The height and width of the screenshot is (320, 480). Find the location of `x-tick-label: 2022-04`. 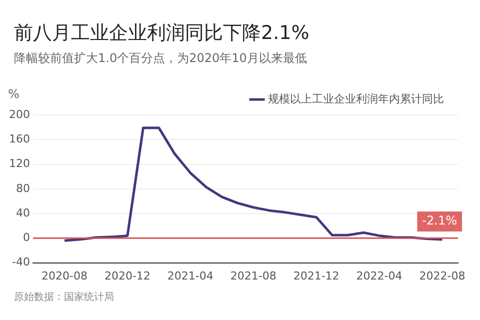

x-tick-label: 2022-04 is located at coordinates (379, 275).